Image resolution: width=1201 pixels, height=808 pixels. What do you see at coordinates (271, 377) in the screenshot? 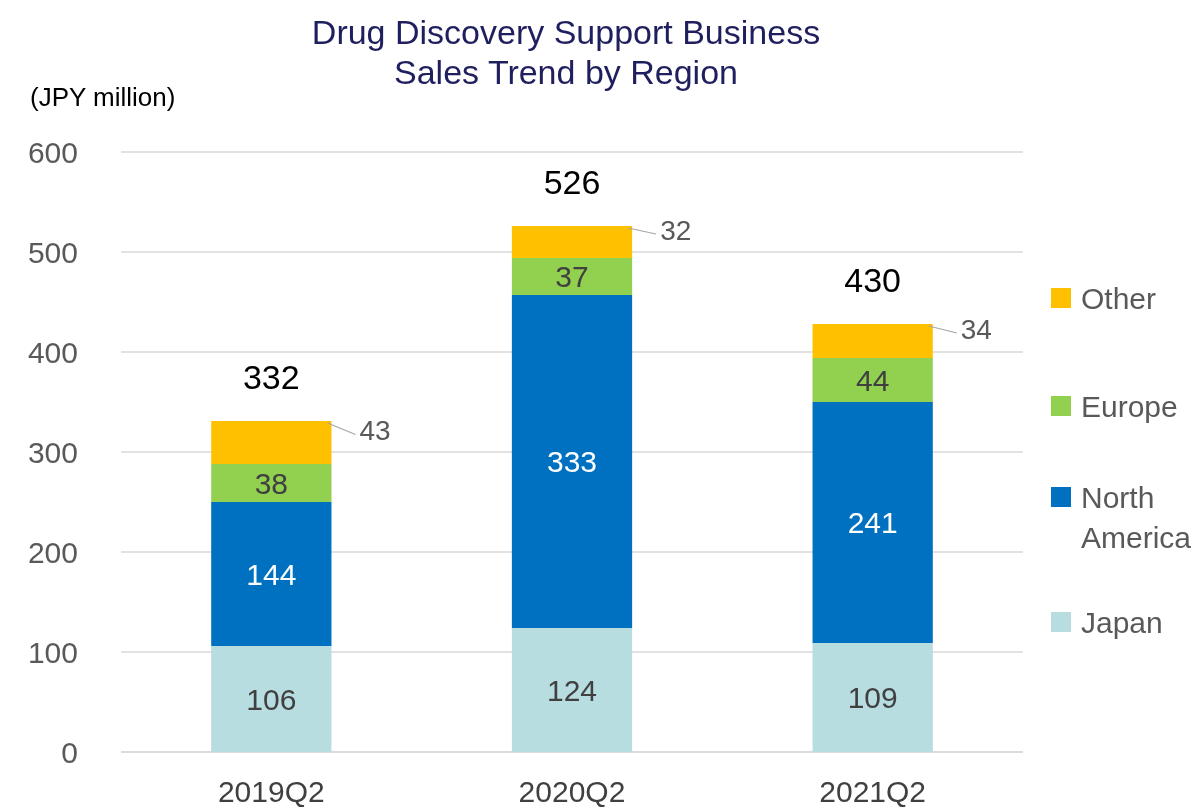
I see `total-label: 332` at bounding box center [271, 377].